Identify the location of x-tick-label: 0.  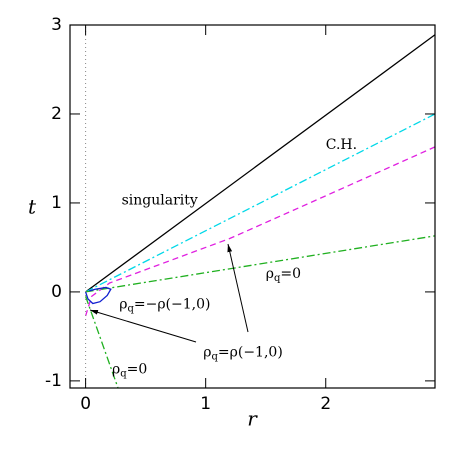
(85, 404).